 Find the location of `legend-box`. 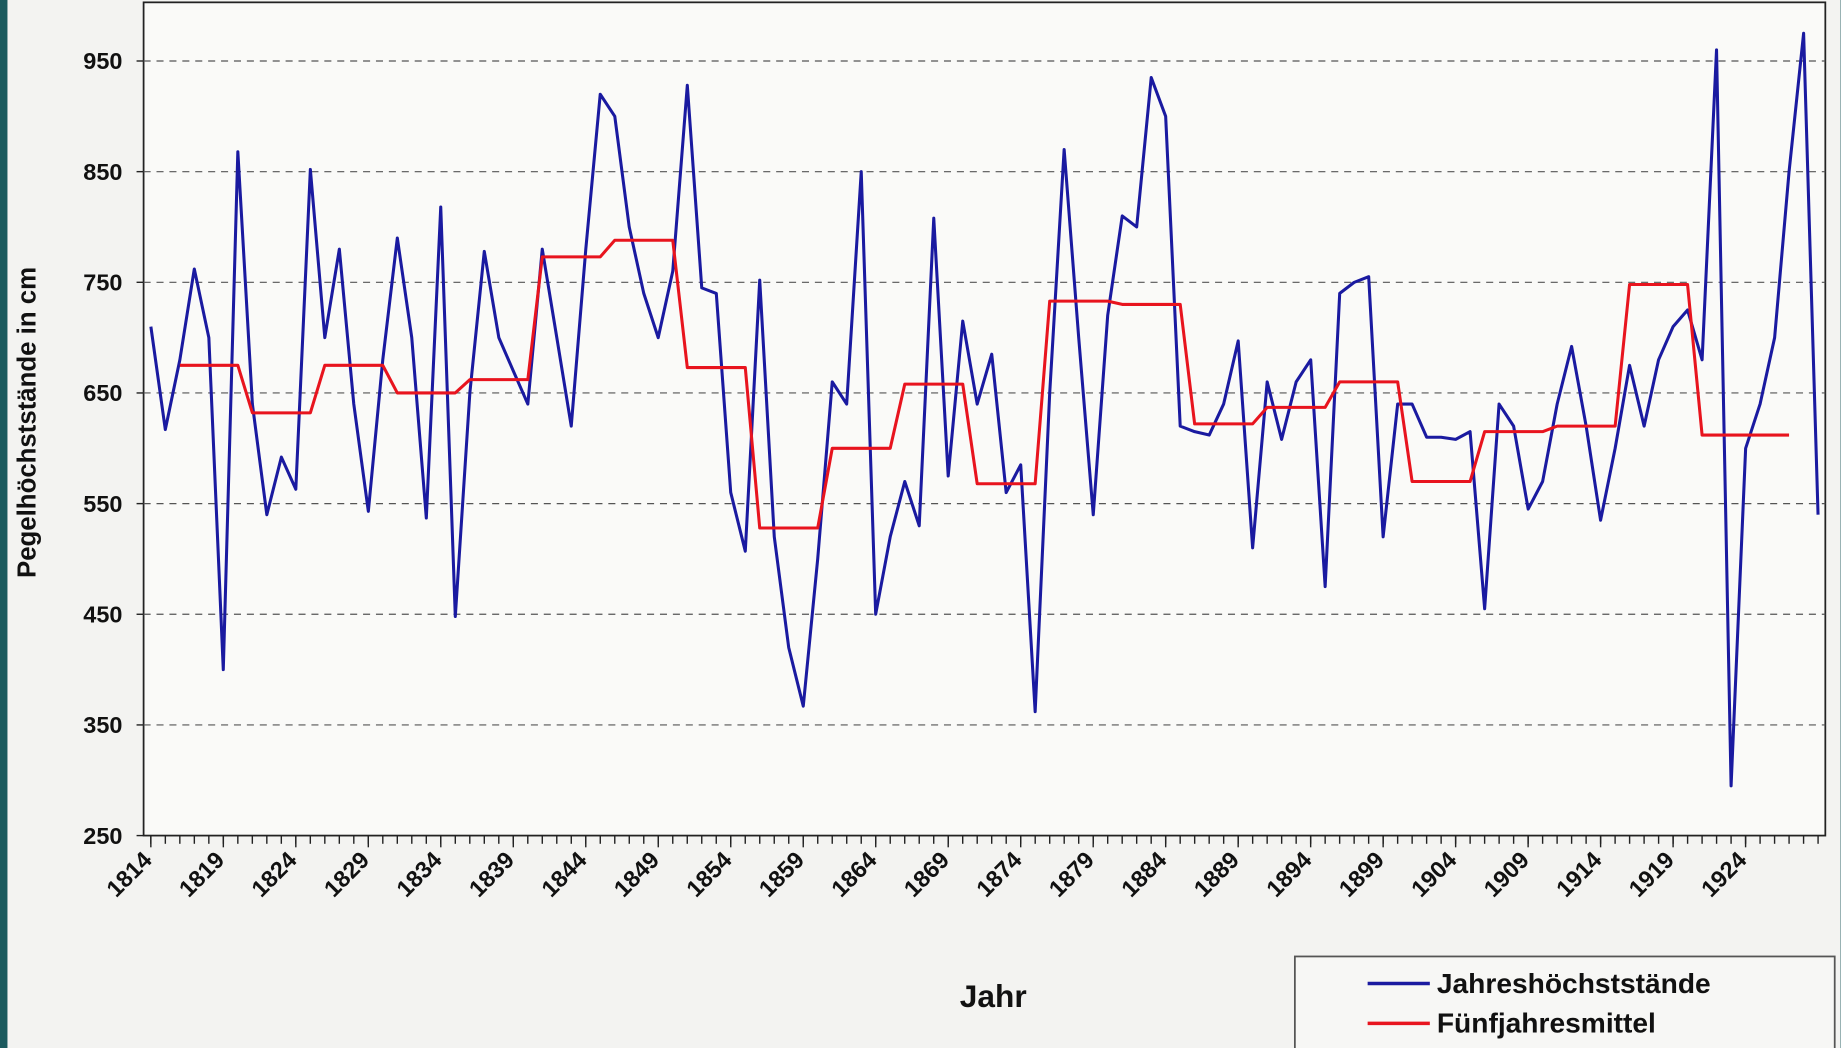

legend-box is located at coordinates (1564, 1001).